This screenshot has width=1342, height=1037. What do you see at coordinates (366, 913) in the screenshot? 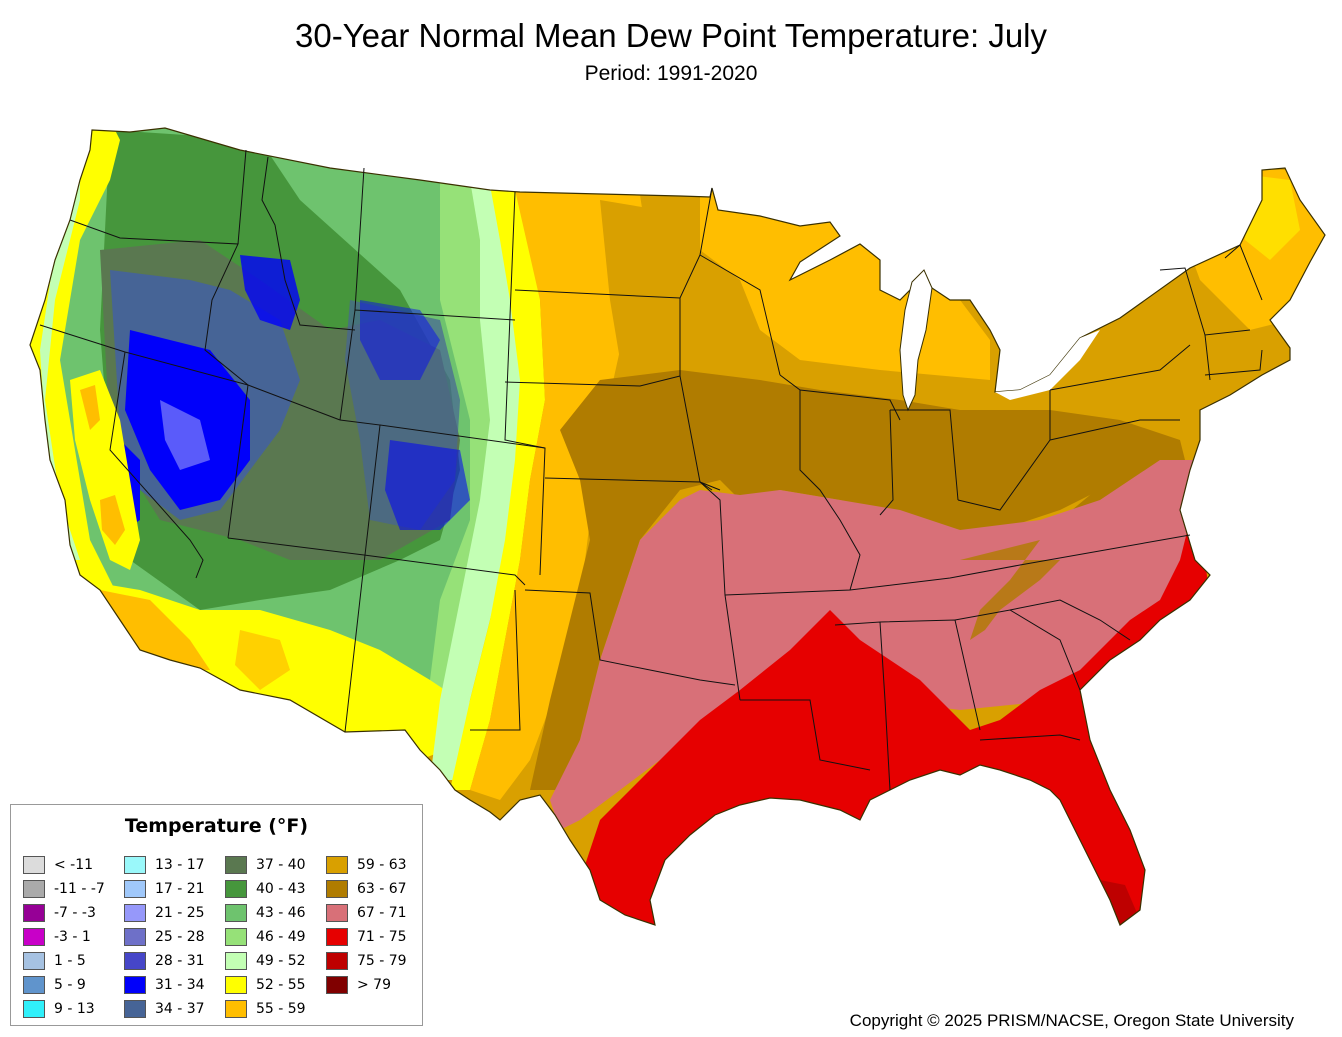
I see `legend-item: 67 - 71` at bounding box center [366, 913].